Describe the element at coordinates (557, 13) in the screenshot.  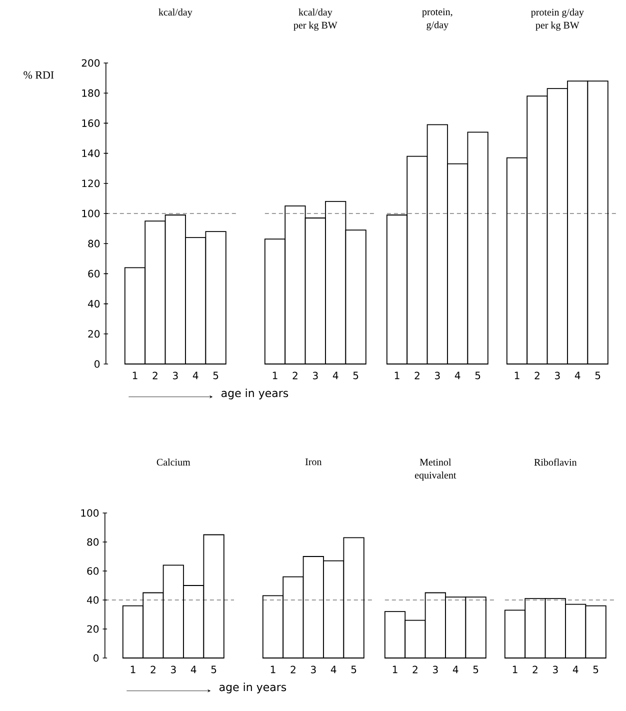
I see `chart-title: protein g/day` at that location.